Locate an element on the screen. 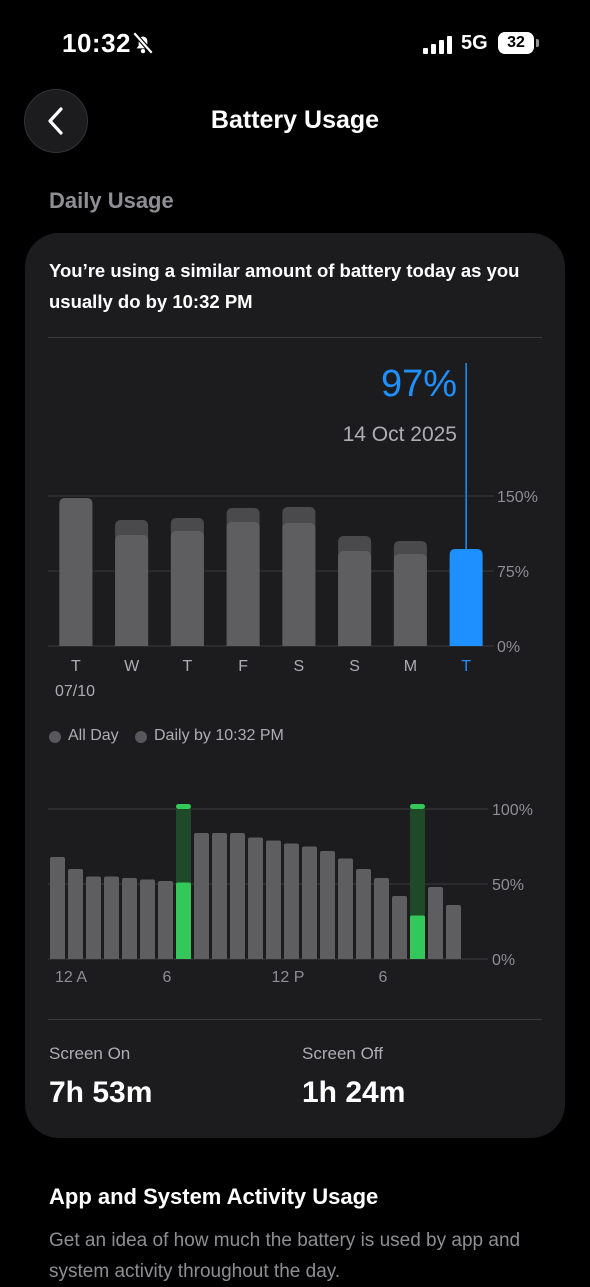 Image resolution: width=590 pixels, height=1287 pixels. page-title: Battery Usage is located at coordinates (295, 120).